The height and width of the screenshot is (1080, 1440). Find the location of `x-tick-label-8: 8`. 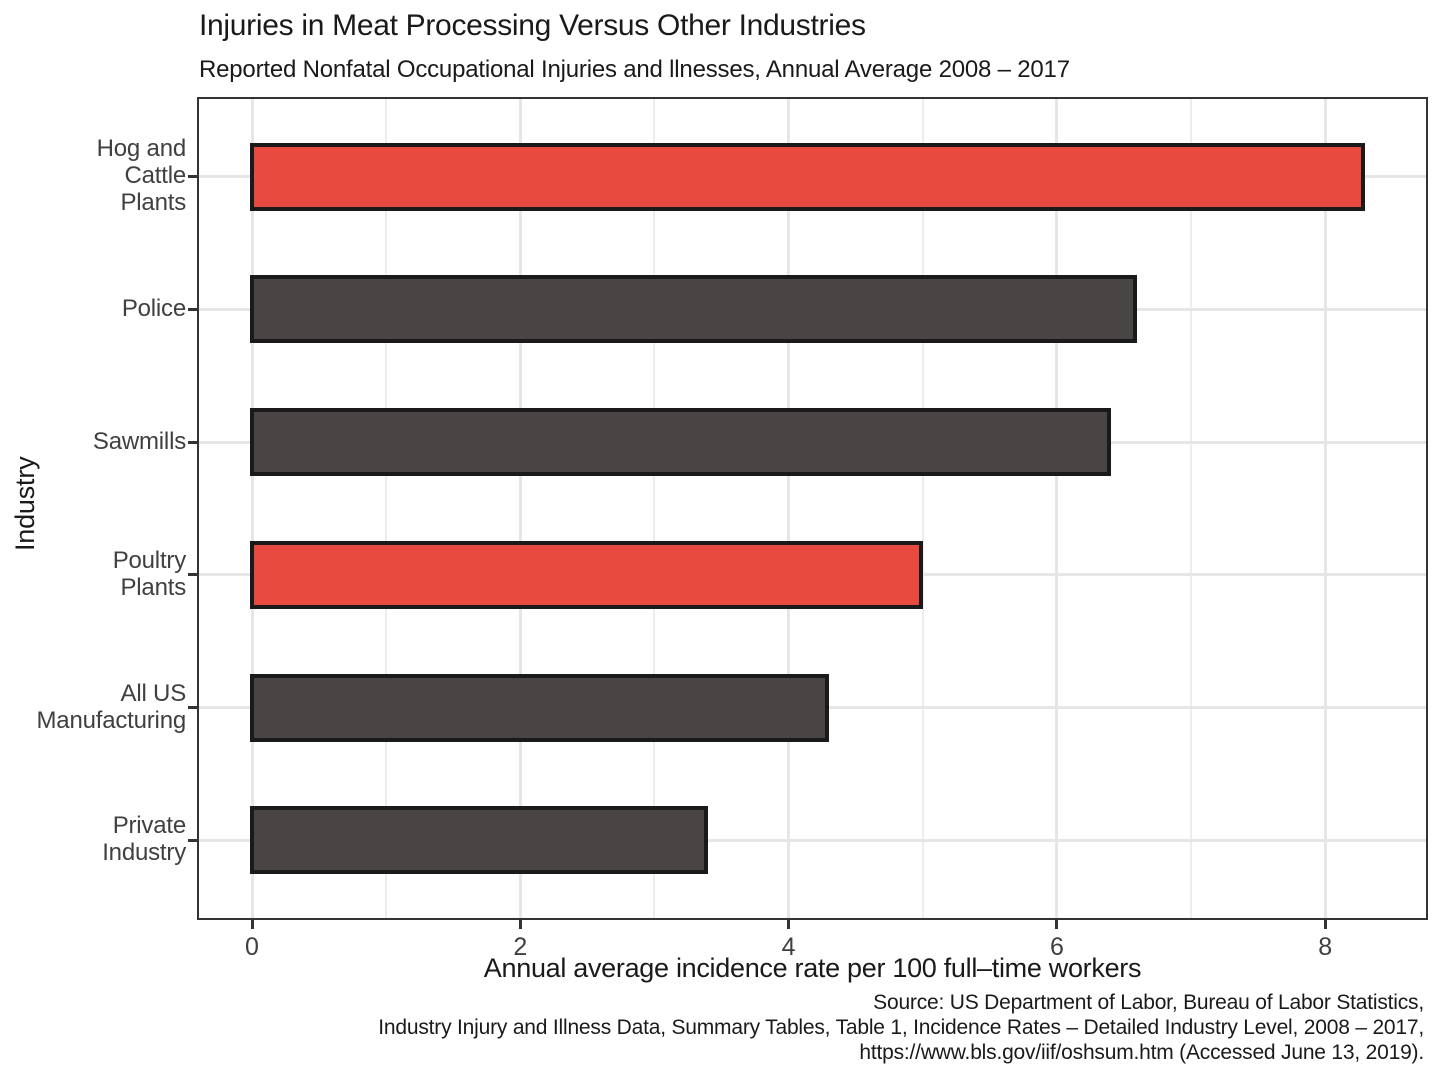

x-tick-label-8: 8 is located at coordinates (1325, 947).